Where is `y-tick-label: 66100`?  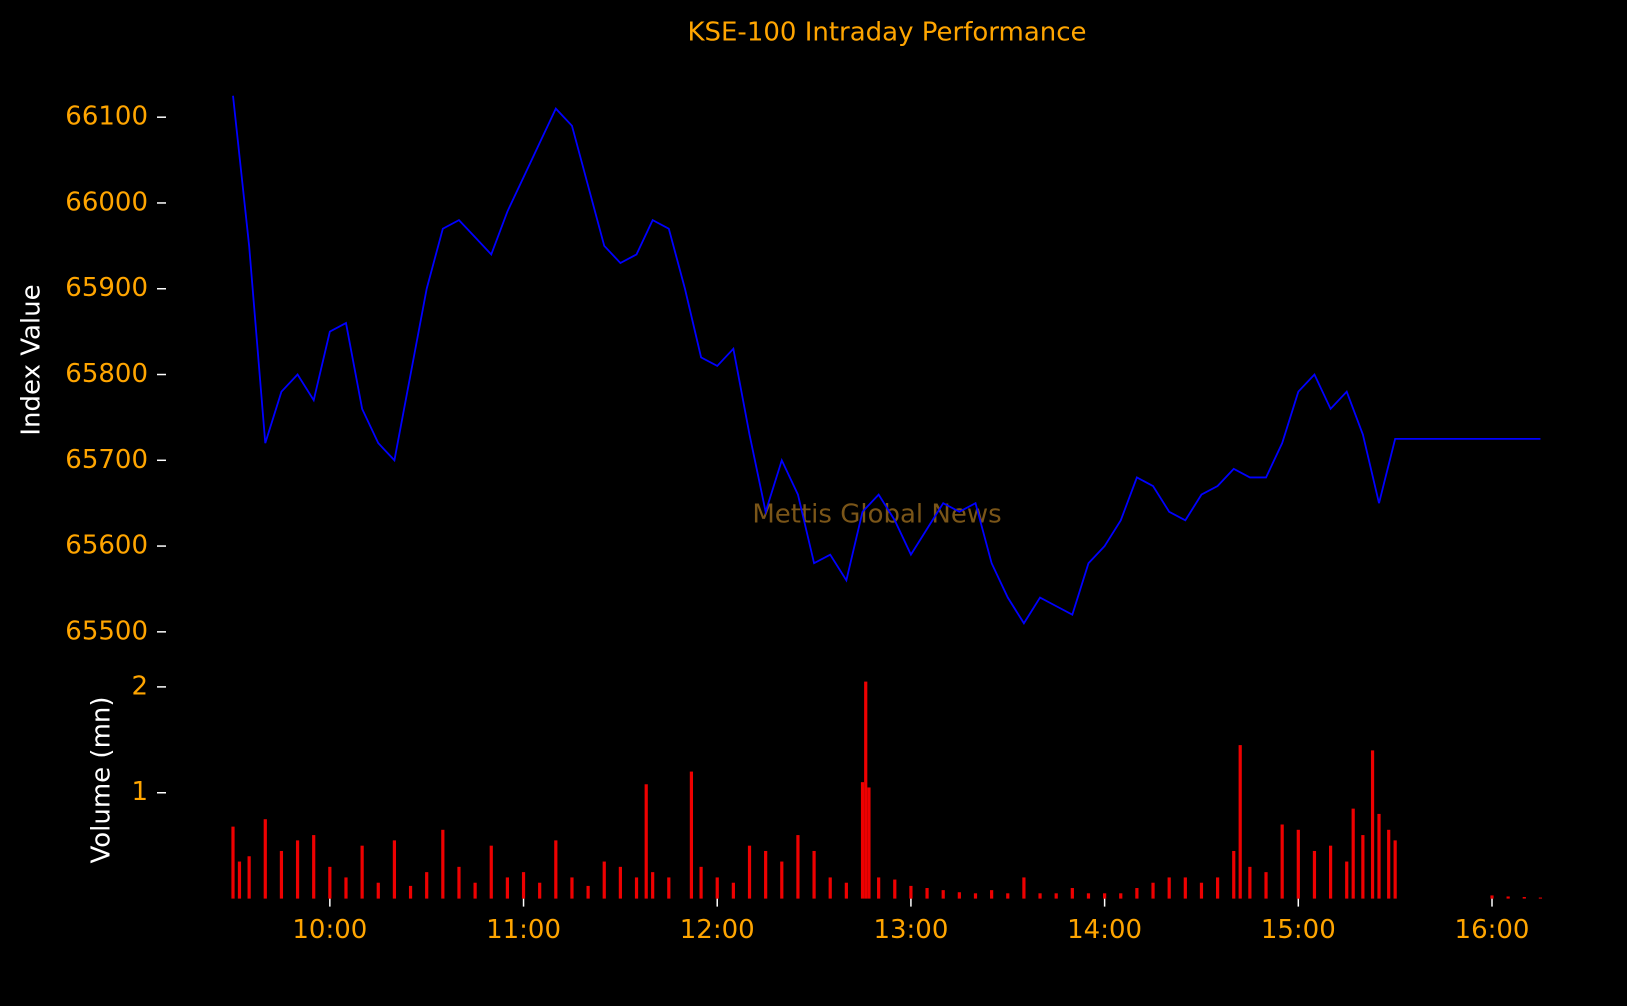 y-tick-label: 66100 is located at coordinates (106, 117).